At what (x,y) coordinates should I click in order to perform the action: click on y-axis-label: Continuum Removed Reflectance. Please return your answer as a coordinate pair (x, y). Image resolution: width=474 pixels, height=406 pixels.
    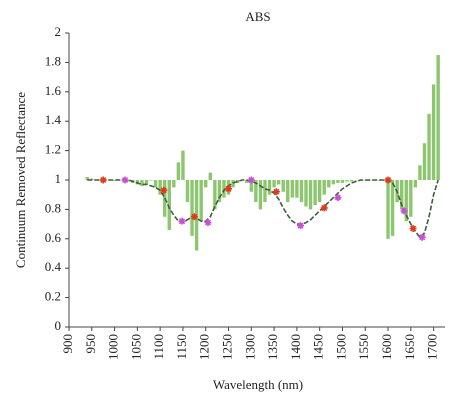
    Looking at the image, I should click on (20, 180).